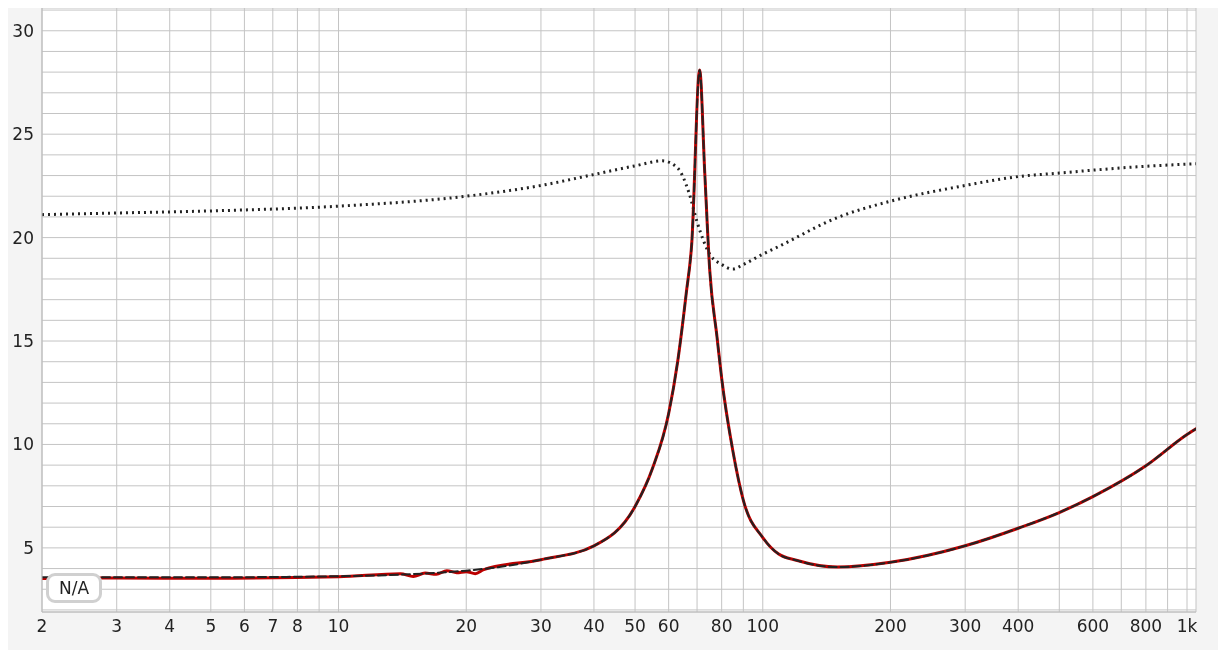  Describe the element at coordinates (297, 626) in the screenshot. I see `x-tick-label: 8` at that location.